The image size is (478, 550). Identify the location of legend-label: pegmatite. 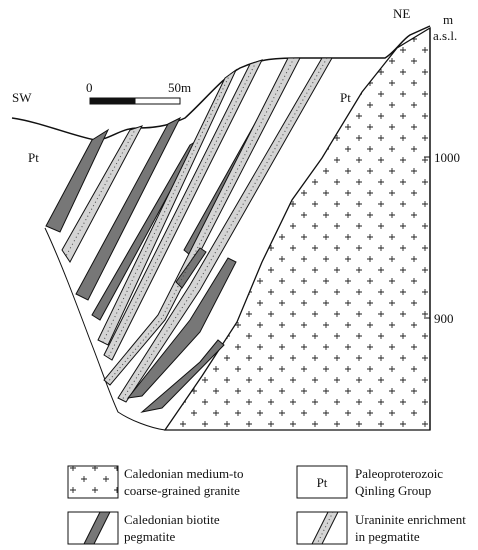
(149, 536).